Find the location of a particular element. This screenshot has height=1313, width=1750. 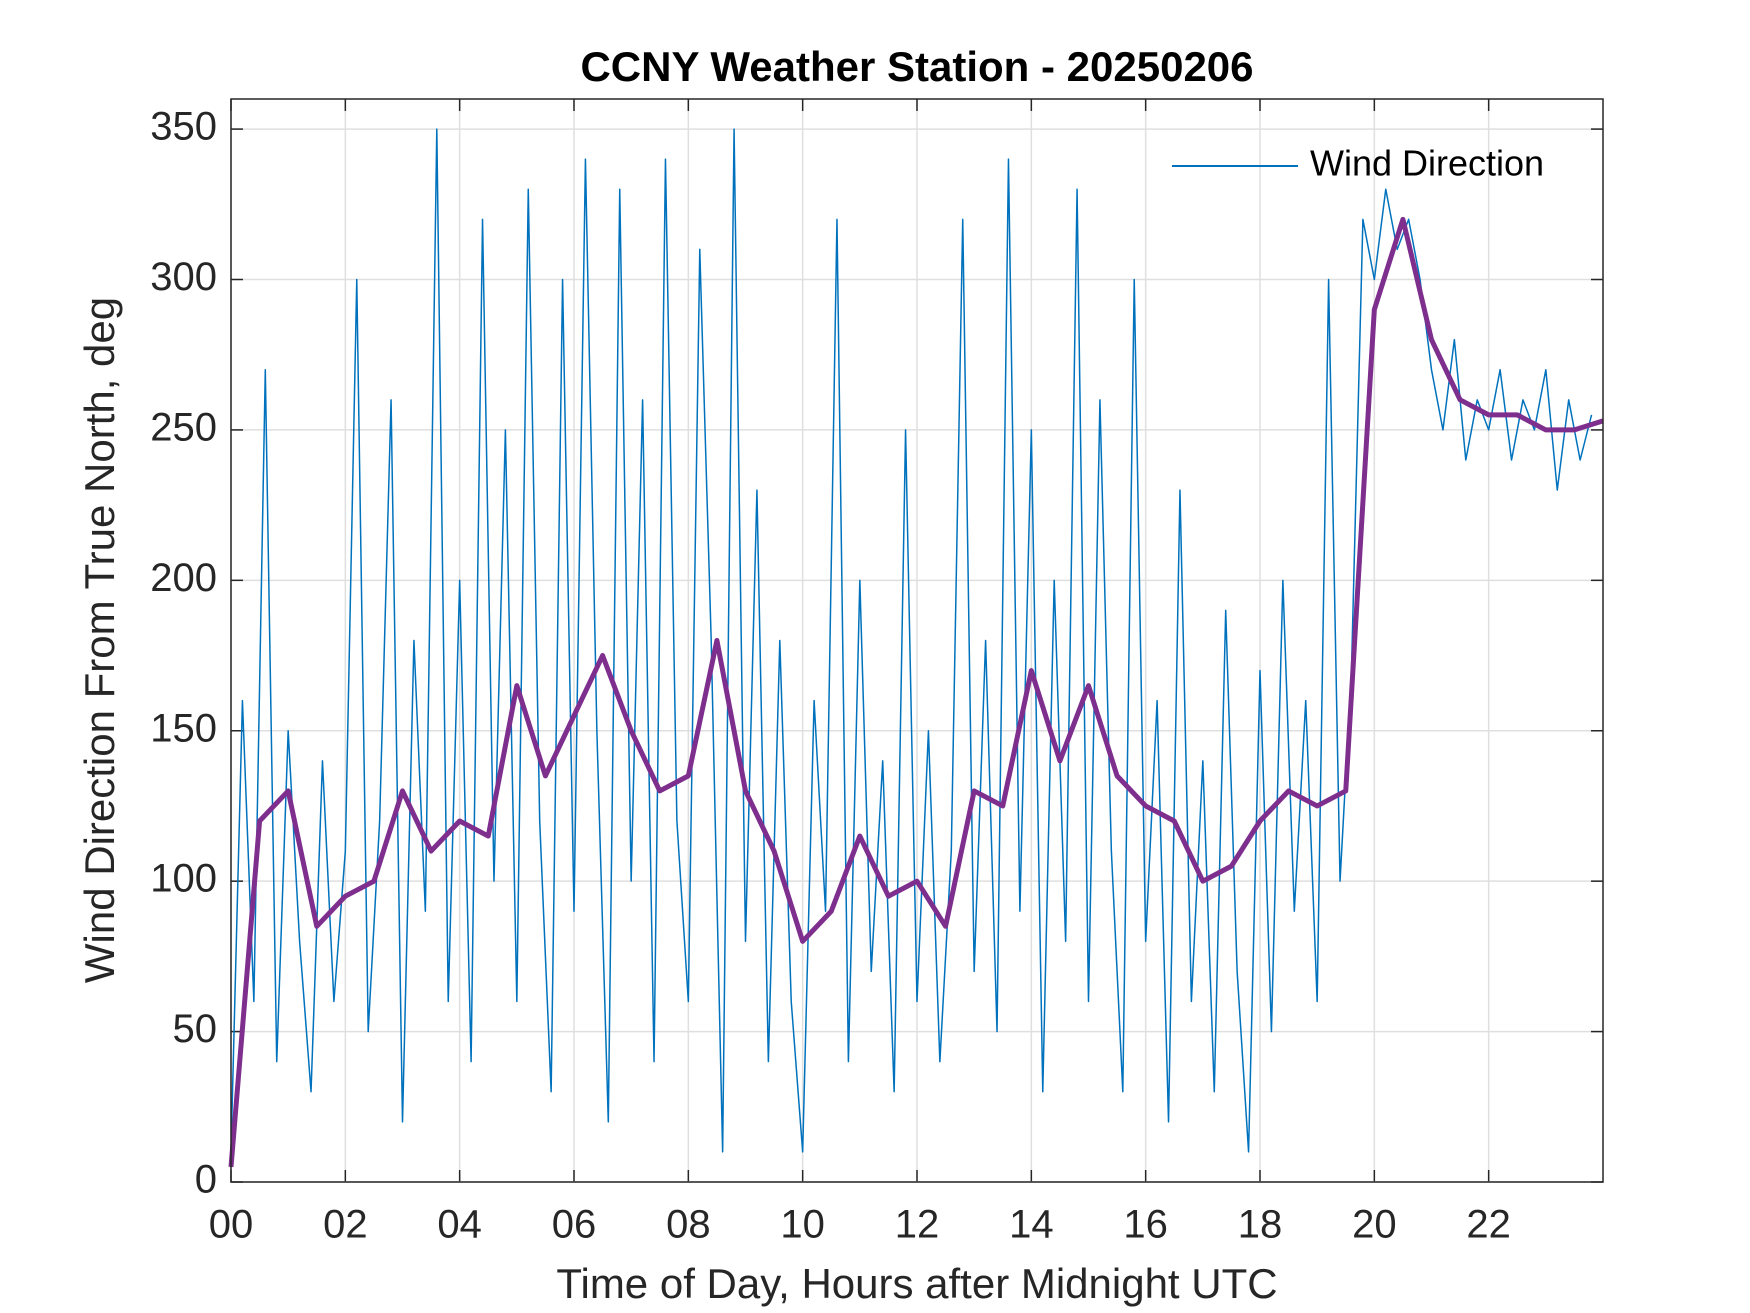

x-tick-label: 08 is located at coordinates (688, 1225).